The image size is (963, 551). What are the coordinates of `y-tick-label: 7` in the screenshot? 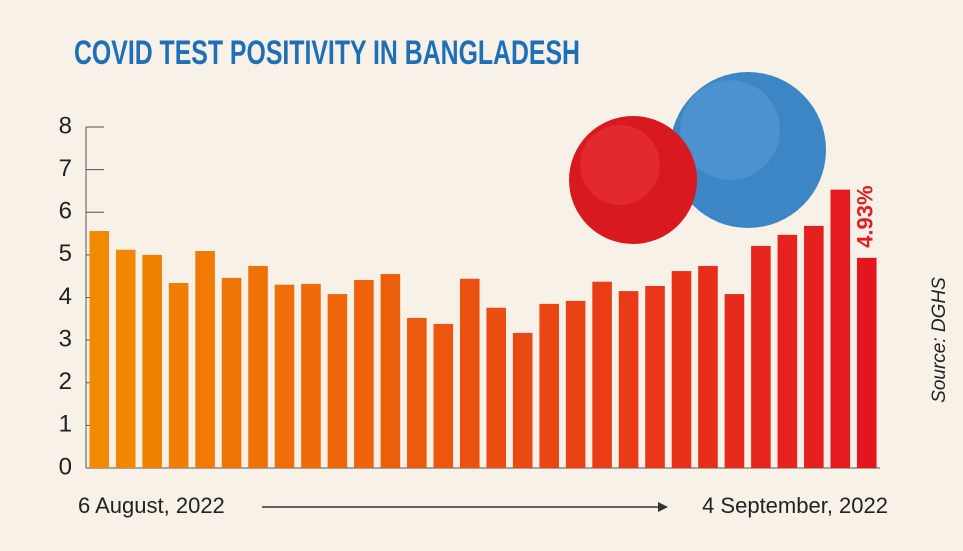 It's located at (65, 168).